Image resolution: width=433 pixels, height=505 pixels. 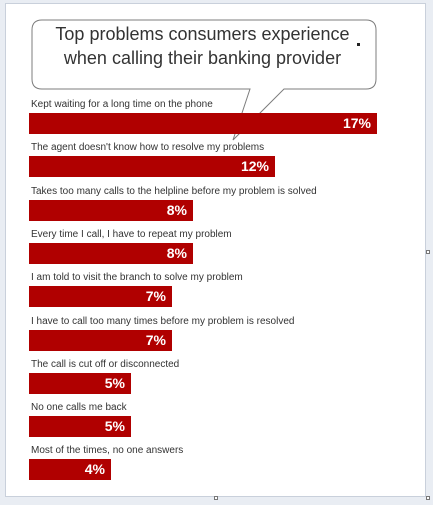 What do you see at coordinates (94, 469) in the screenshot?
I see `bar-value-label: 4%` at bounding box center [94, 469].